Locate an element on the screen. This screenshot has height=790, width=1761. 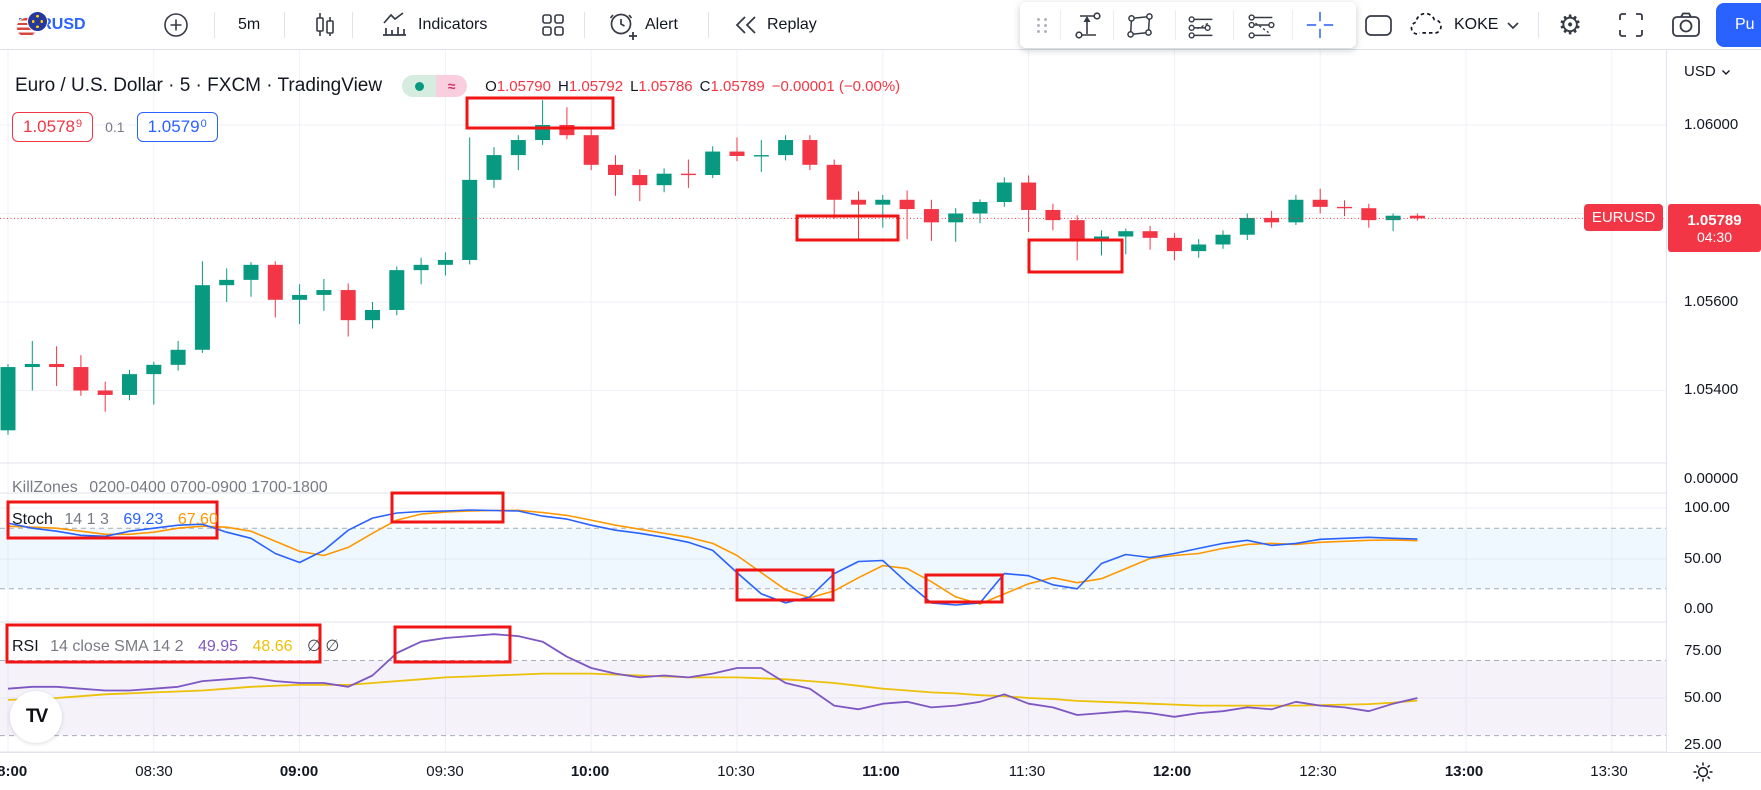
price-axis-tick: 75.00 is located at coordinates (1703, 650).